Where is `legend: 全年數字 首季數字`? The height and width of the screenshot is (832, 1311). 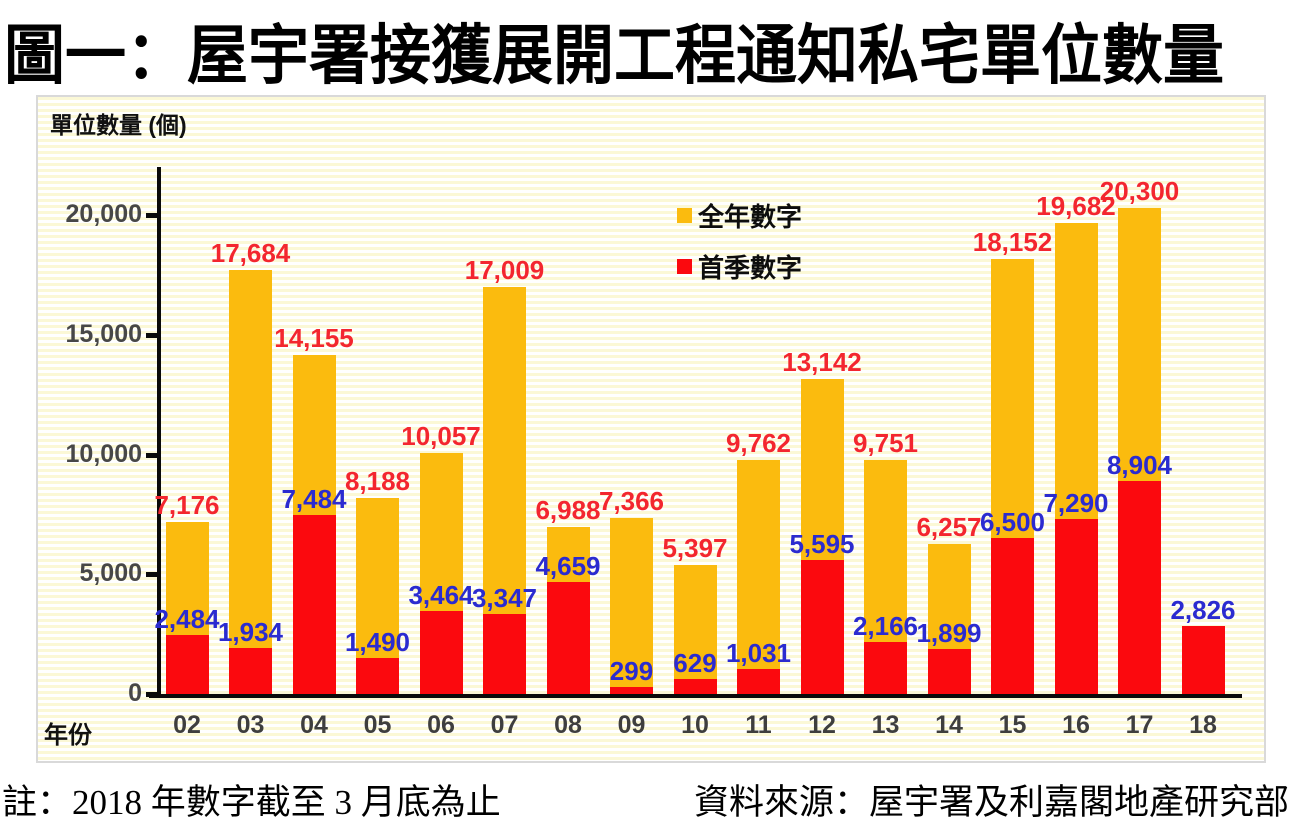
legend: 全年數字 首季數字 is located at coordinates (739, 248).